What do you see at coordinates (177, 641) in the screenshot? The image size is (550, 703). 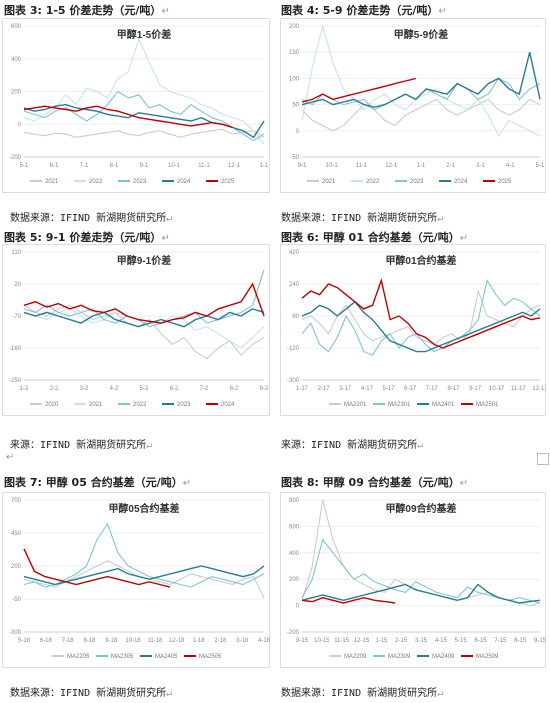 I see `x-tick-label: 12-18` at bounding box center [177, 641].